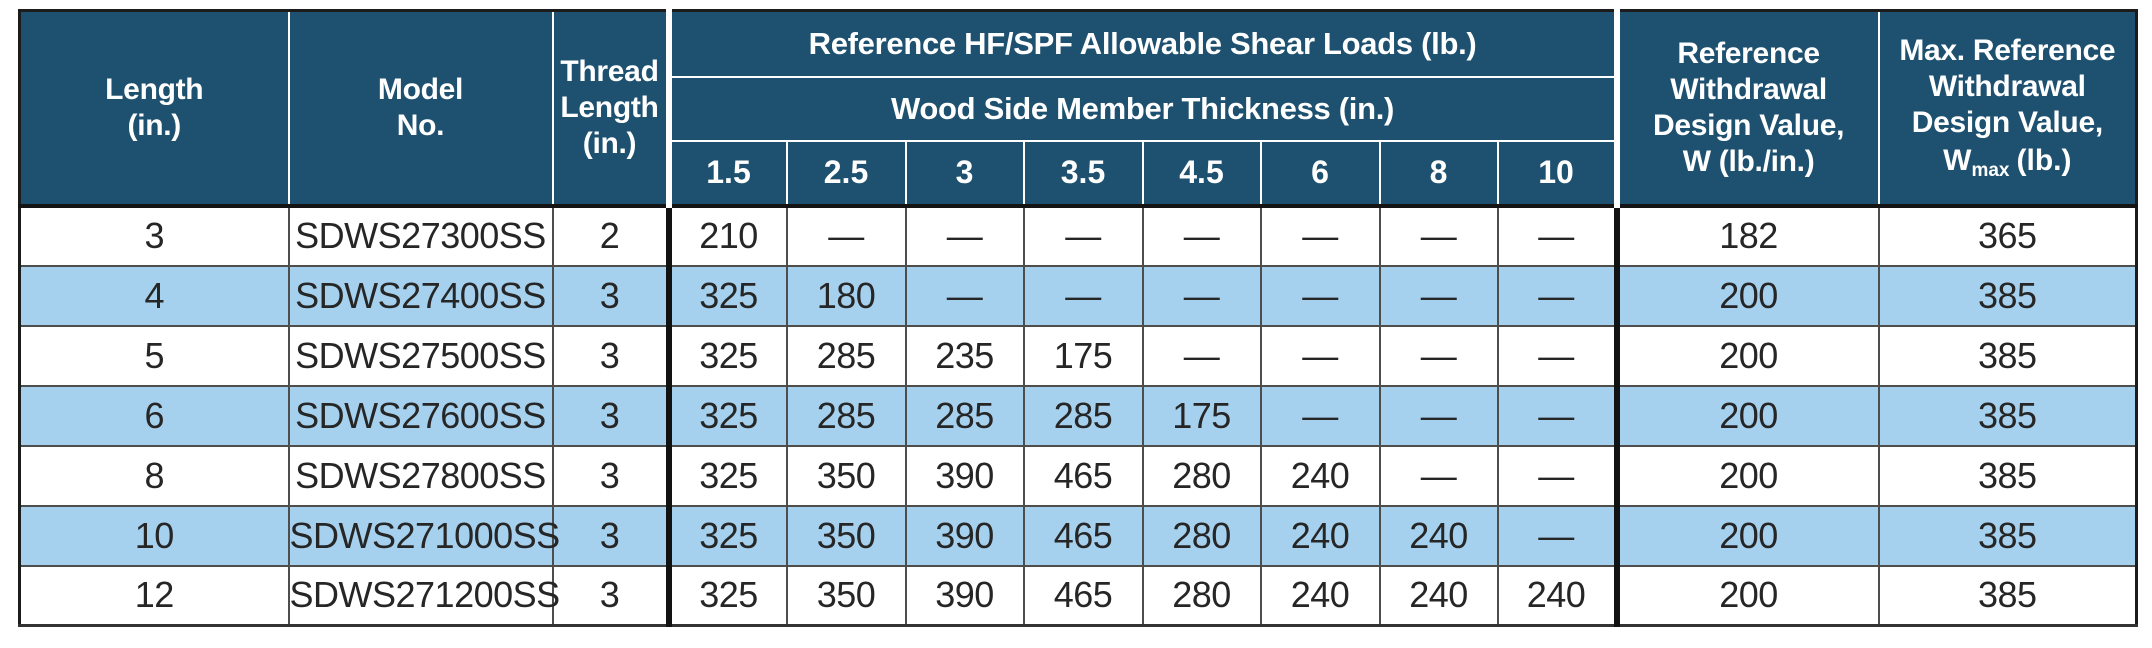  Describe the element at coordinates (420, 295) in the screenshot. I see `model-no-cell: SDWS27400SS` at that location.